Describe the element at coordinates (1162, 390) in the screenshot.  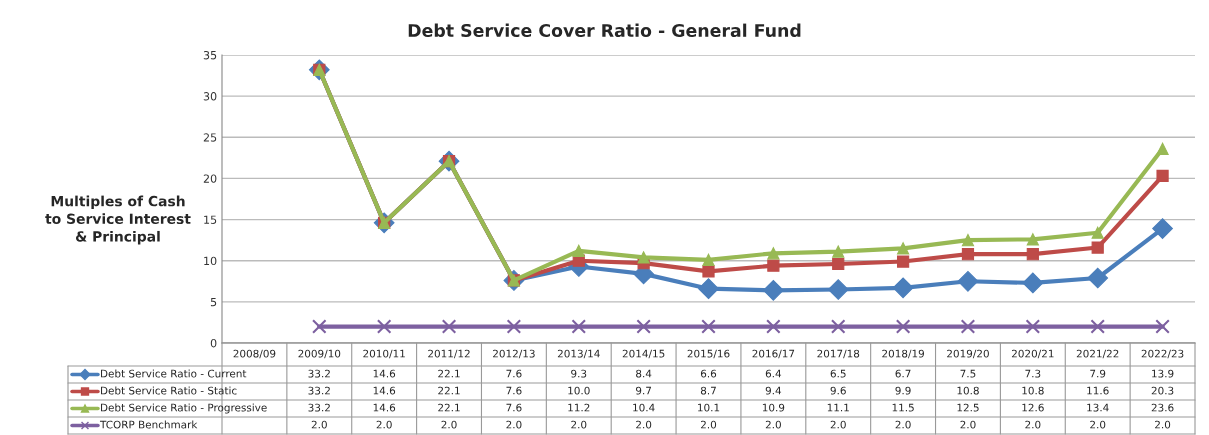
I see `data-label: 20.3` at that location.